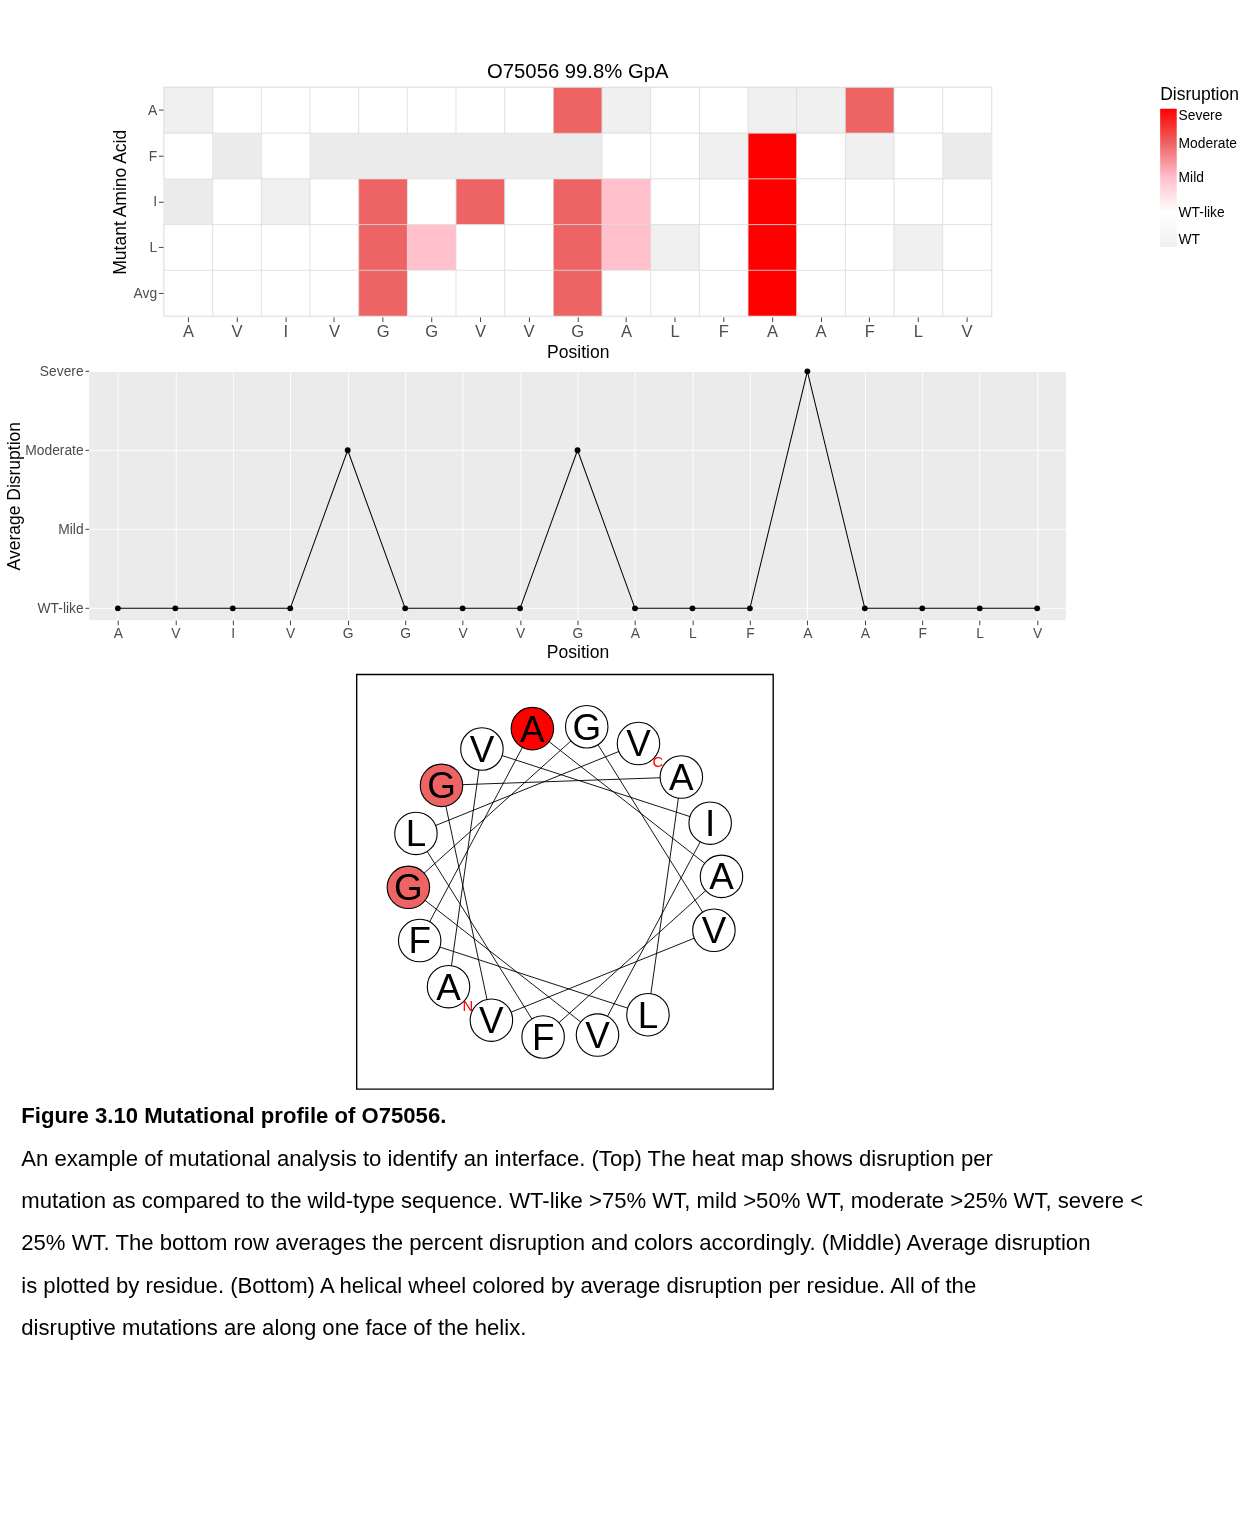 Image resolution: width=1244 pixels, height=1540 pixels. I want to click on caption: Figure 3.10 Mutational profile of O75056., so click(234, 1116).